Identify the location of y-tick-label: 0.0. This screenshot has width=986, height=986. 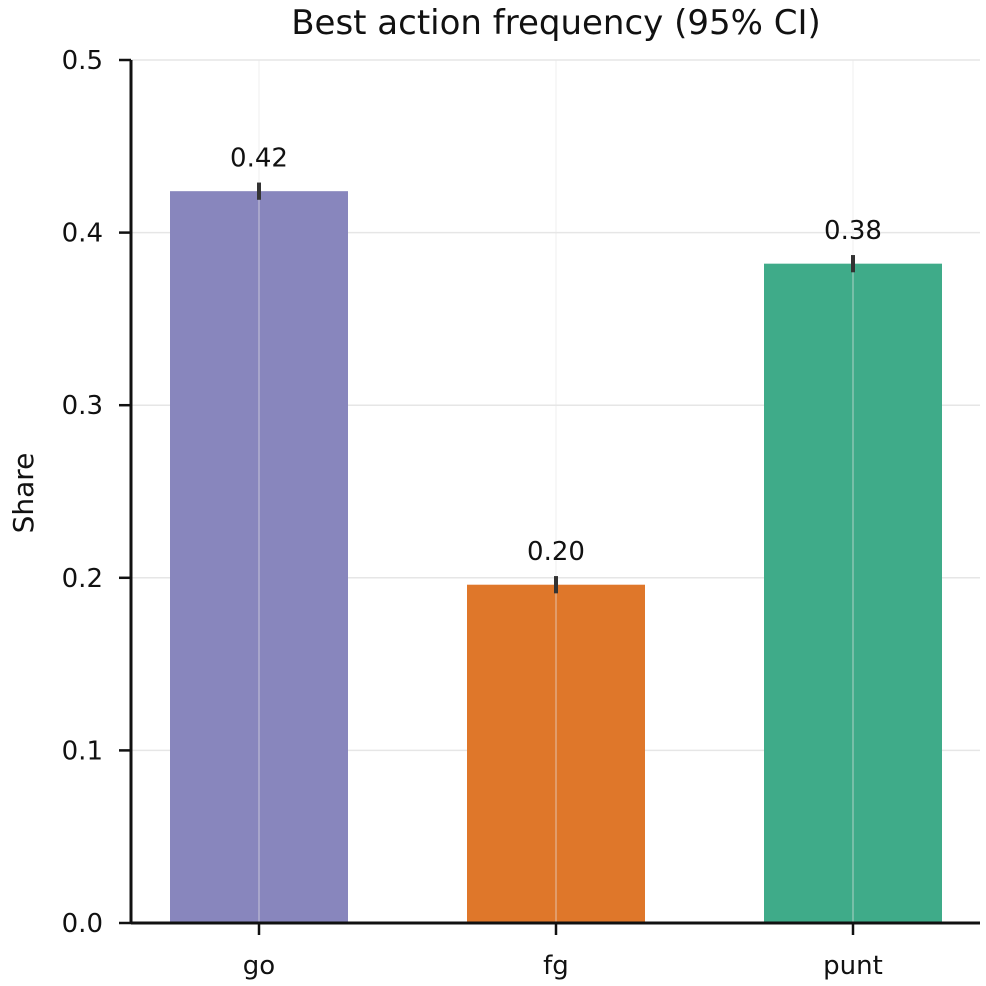
(82, 924).